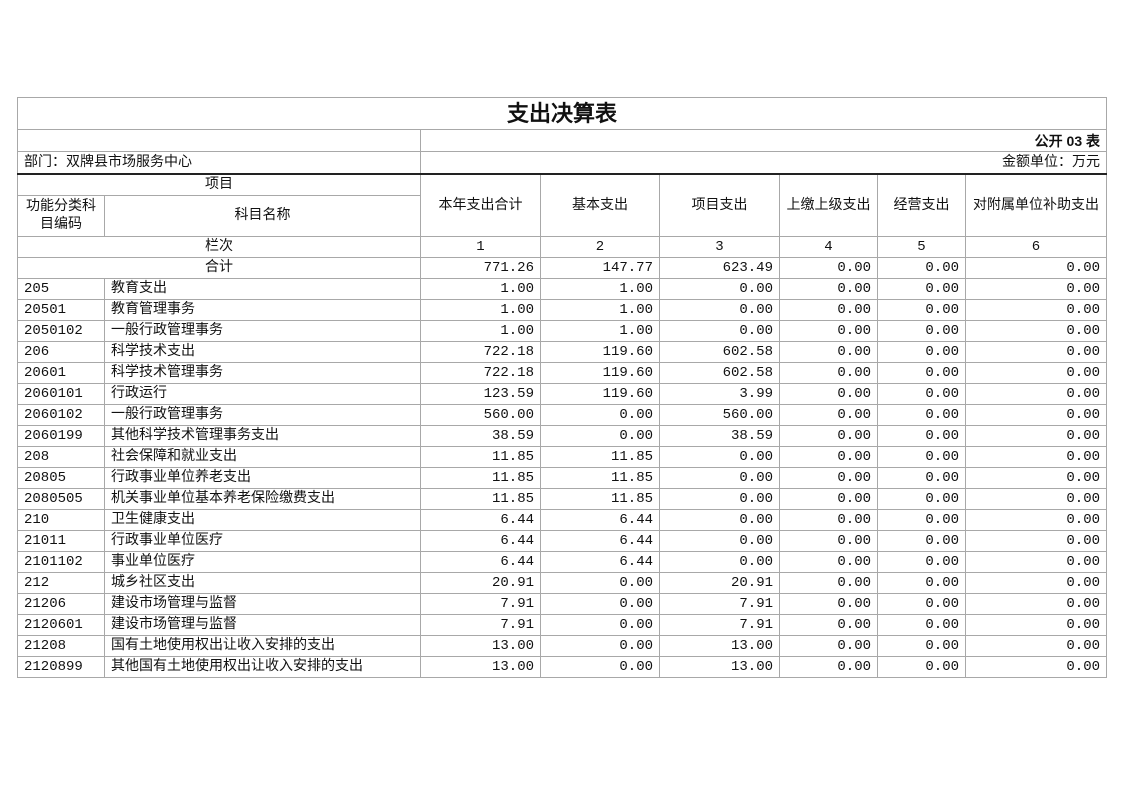 The height and width of the screenshot is (793, 1122). What do you see at coordinates (1036, 247) in the screenshot?
I see `row-index: 6` at bounding box center [1036, 247].